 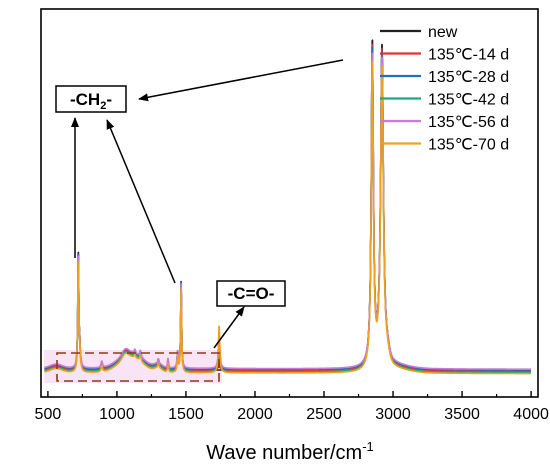 What do you see at coordinates (141, 201) in the screenshot?
I see `arrow-to-ch2-from-1465-peak` at bounding box center [141, 201].